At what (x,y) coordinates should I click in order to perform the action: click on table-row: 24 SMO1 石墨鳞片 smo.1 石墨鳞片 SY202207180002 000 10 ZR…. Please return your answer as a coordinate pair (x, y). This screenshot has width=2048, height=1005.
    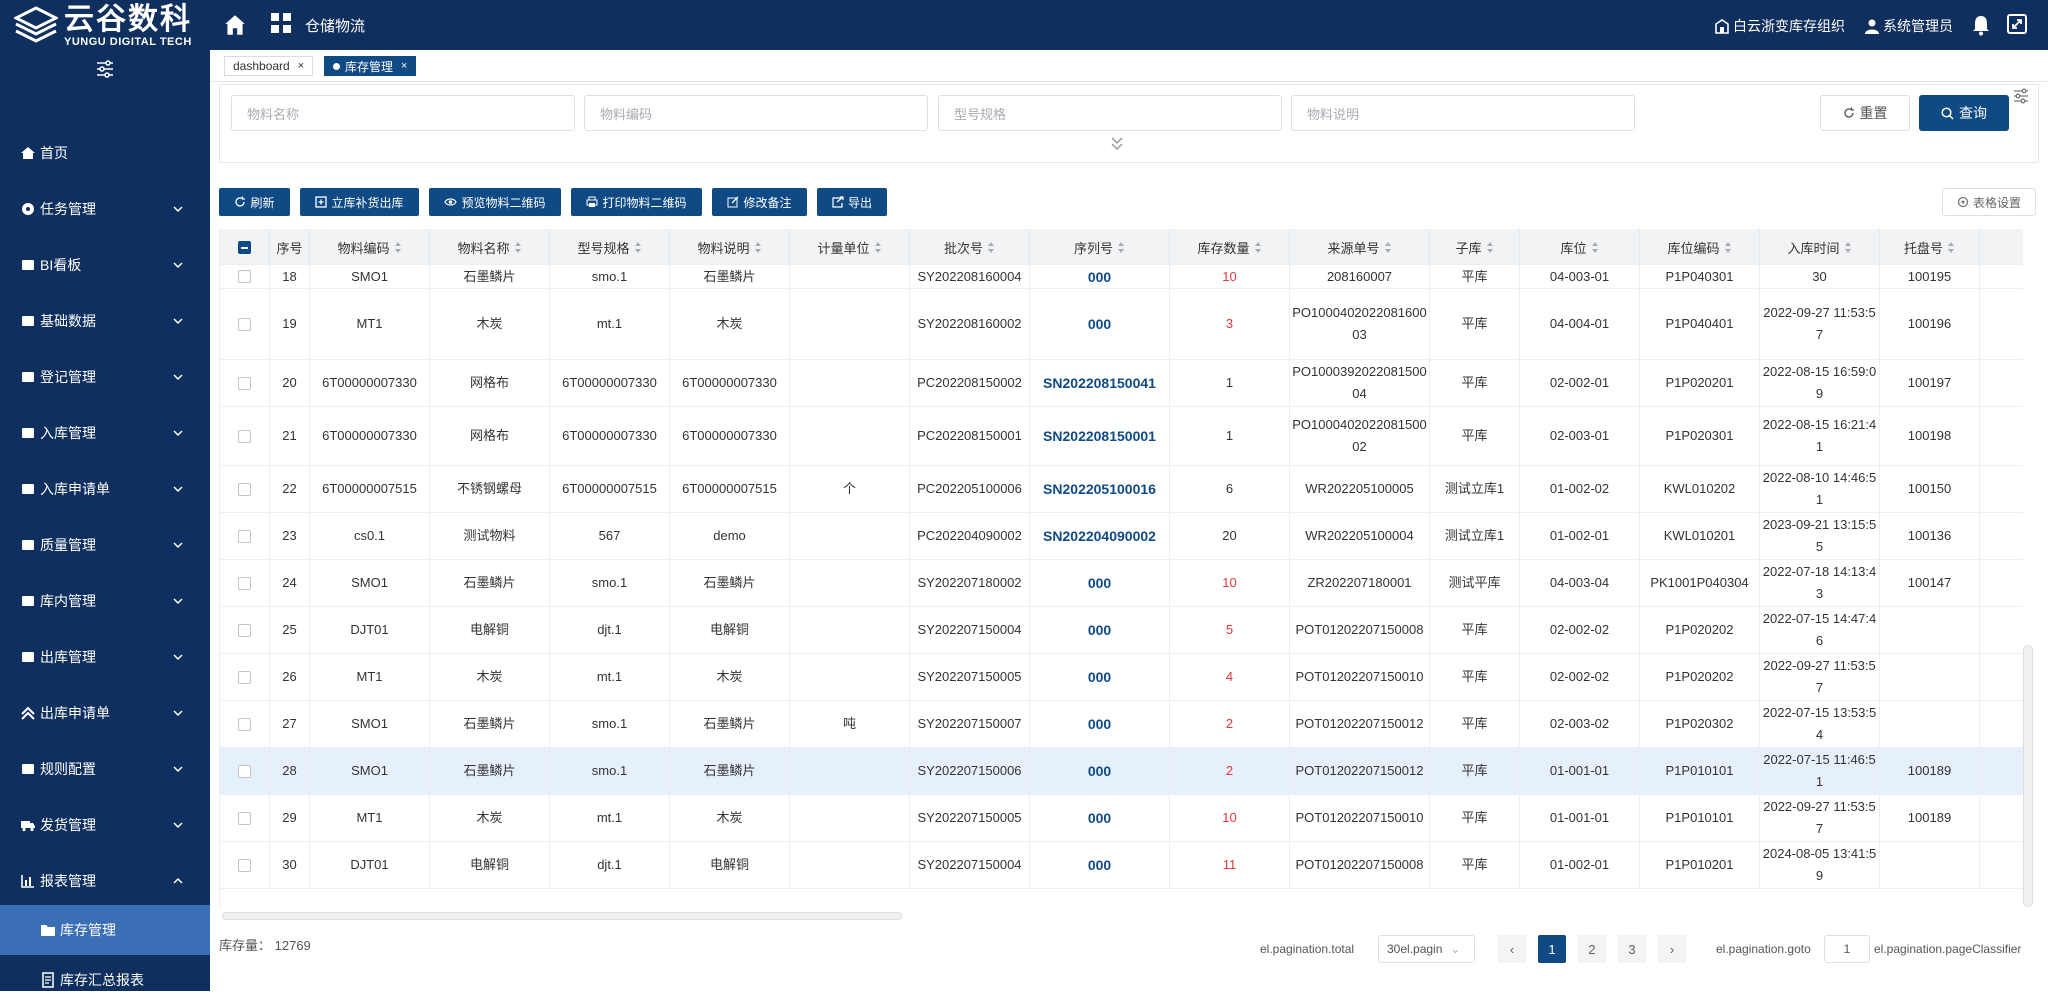
    Looking at the image, I should click on (1121, 583).